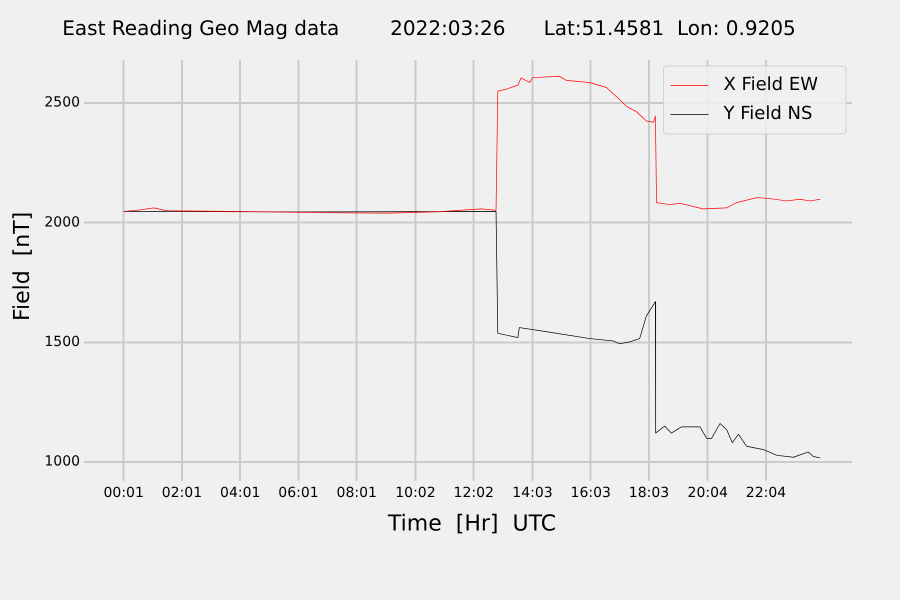 This screenshot has width=900, height=600. I want to click on x-tick-label: 12:02, so click(474, 492).